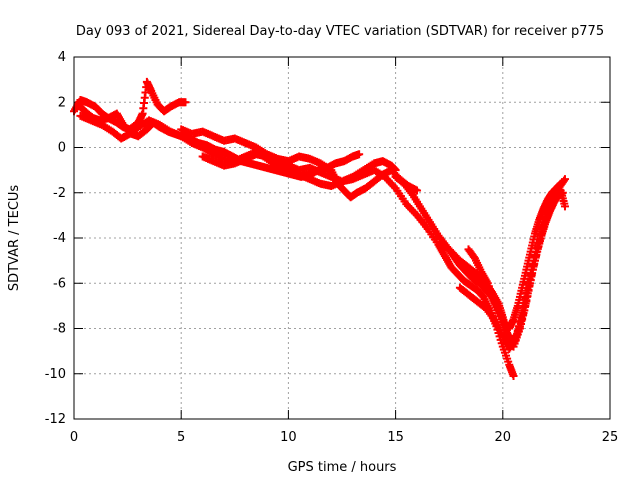 The image size is (640, 480). What do you see at coordinates (181, 437) in the screenshot?
I see `x-tick-label: 5` at bounding box center [181, 437].